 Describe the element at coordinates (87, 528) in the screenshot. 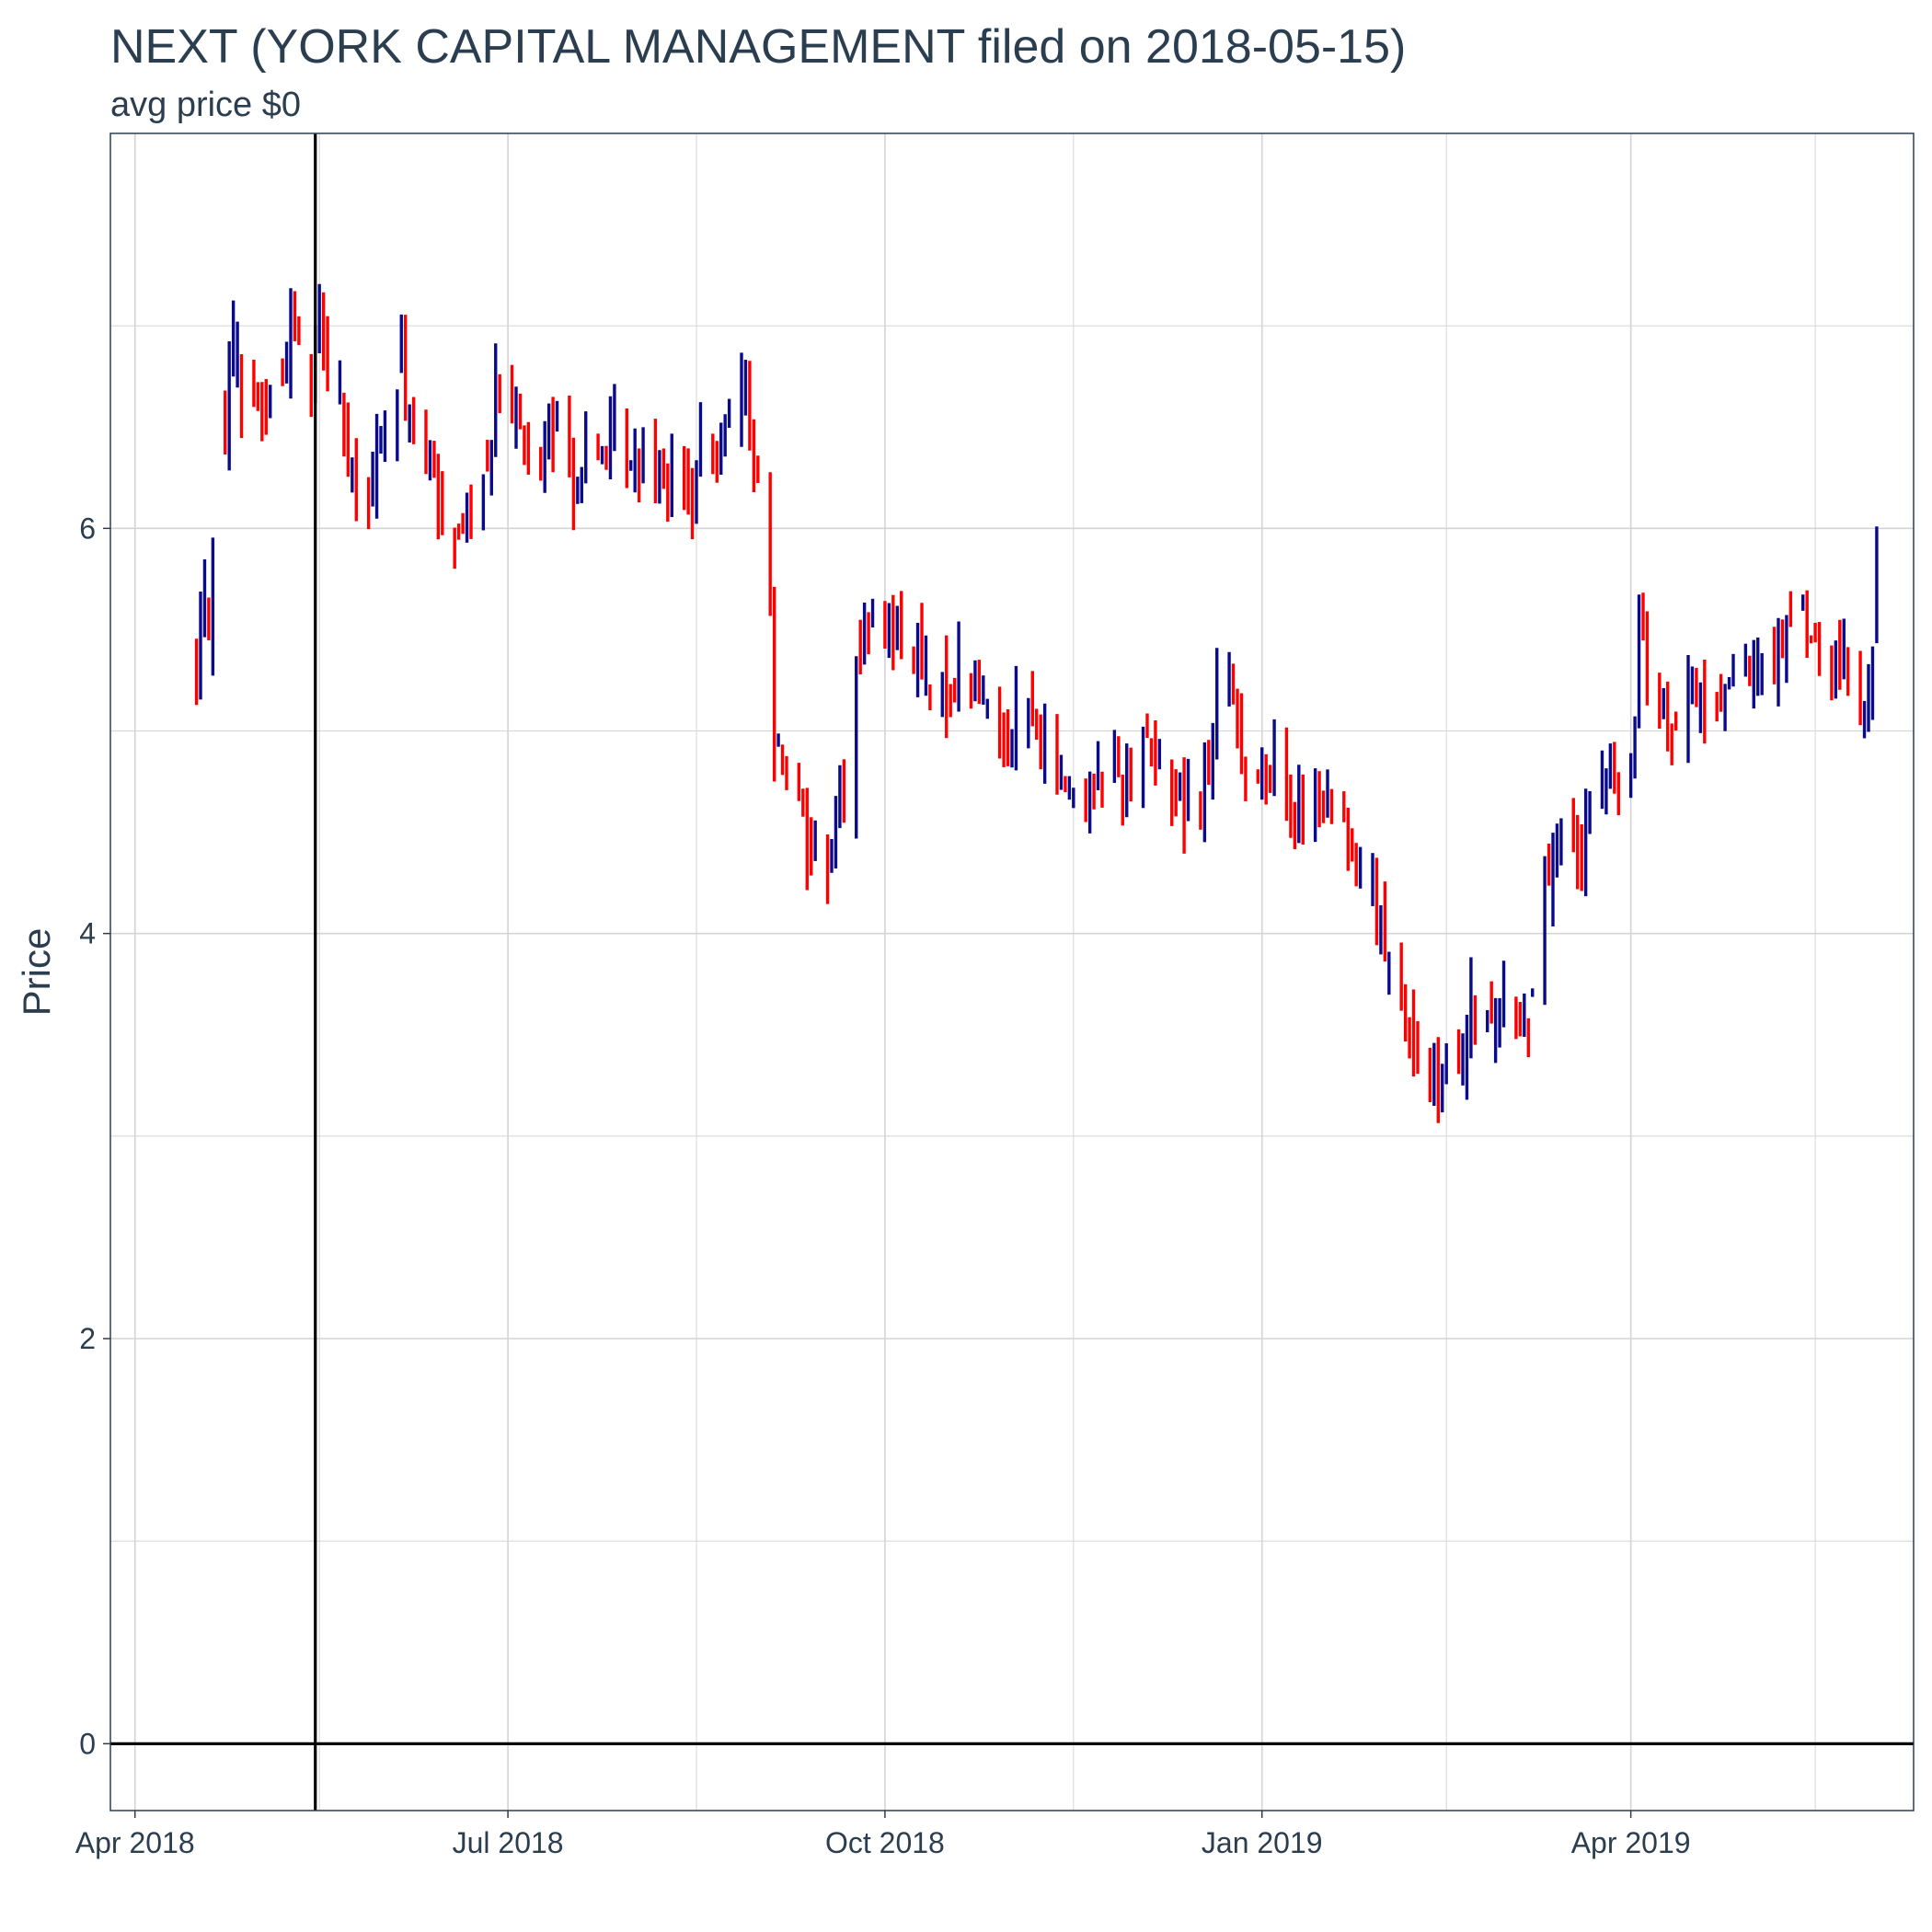

I see `y-tick-label: 6` at that location.